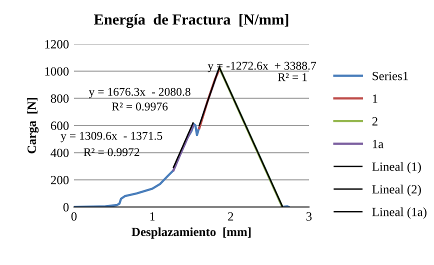 The height and width of the screenshot is (265, 434). Describe the element at coordinates (309, 216) in the screenshot. I see `x-tick-label: 3` at that location.